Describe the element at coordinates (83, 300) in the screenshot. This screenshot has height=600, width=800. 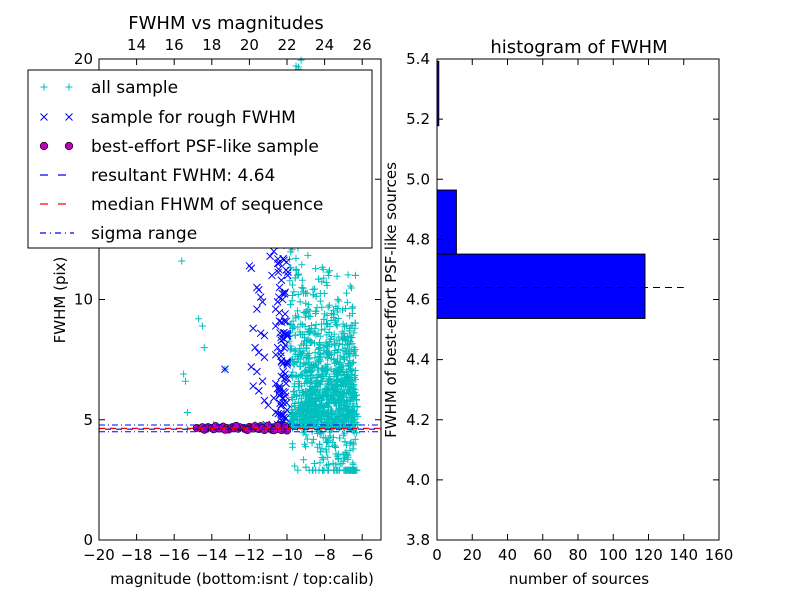
I see `y-tick-label: 10` at that location.